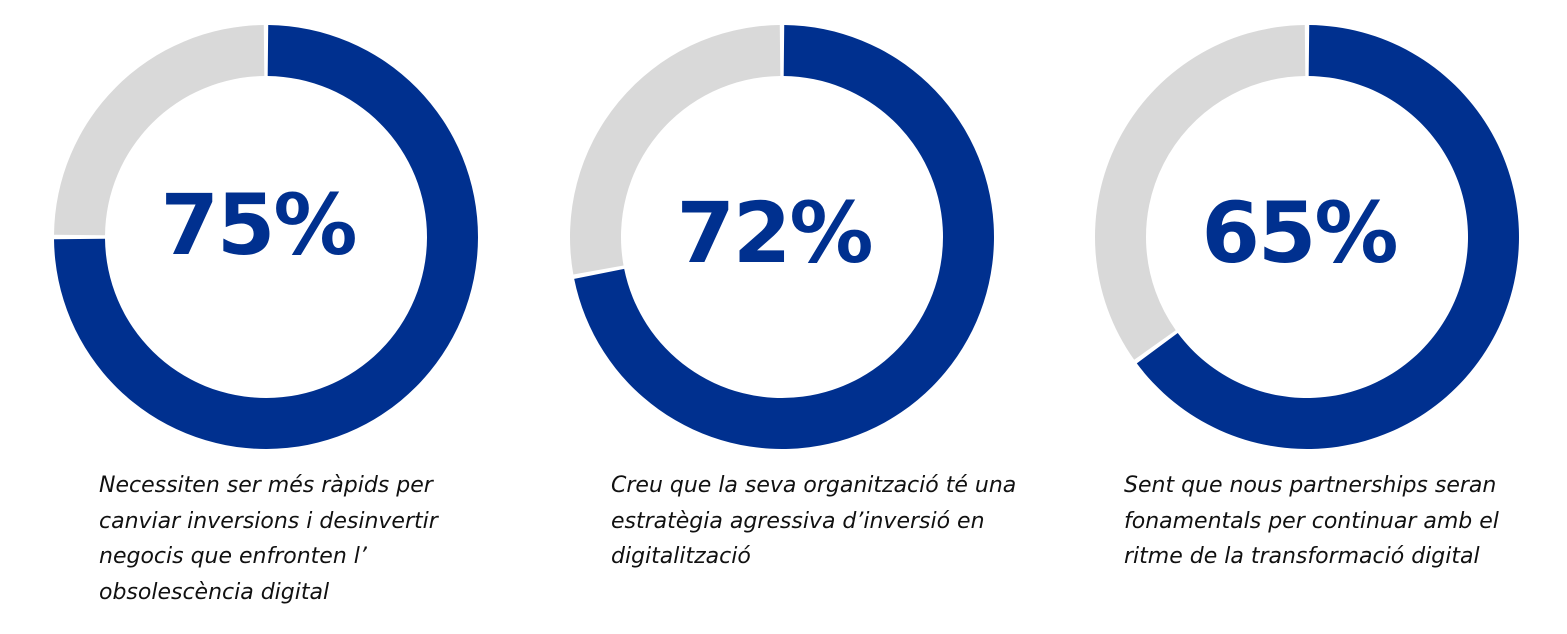 This screenshot has width=1567, height=634. Describe the element at coordinates (1298, 233) in the screenshot. I see `donut-3-percent-label: 65%` at that location.